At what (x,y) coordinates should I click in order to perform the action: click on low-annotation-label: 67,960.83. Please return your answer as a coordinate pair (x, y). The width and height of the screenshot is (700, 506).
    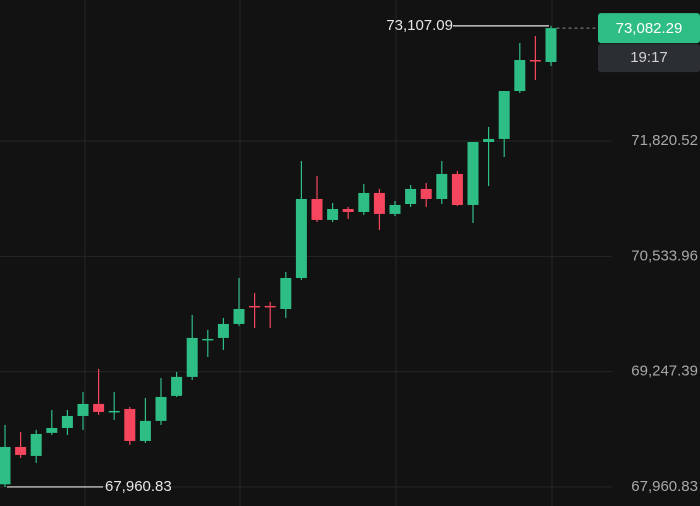
    Looking at the image, I should click on (138, 486).